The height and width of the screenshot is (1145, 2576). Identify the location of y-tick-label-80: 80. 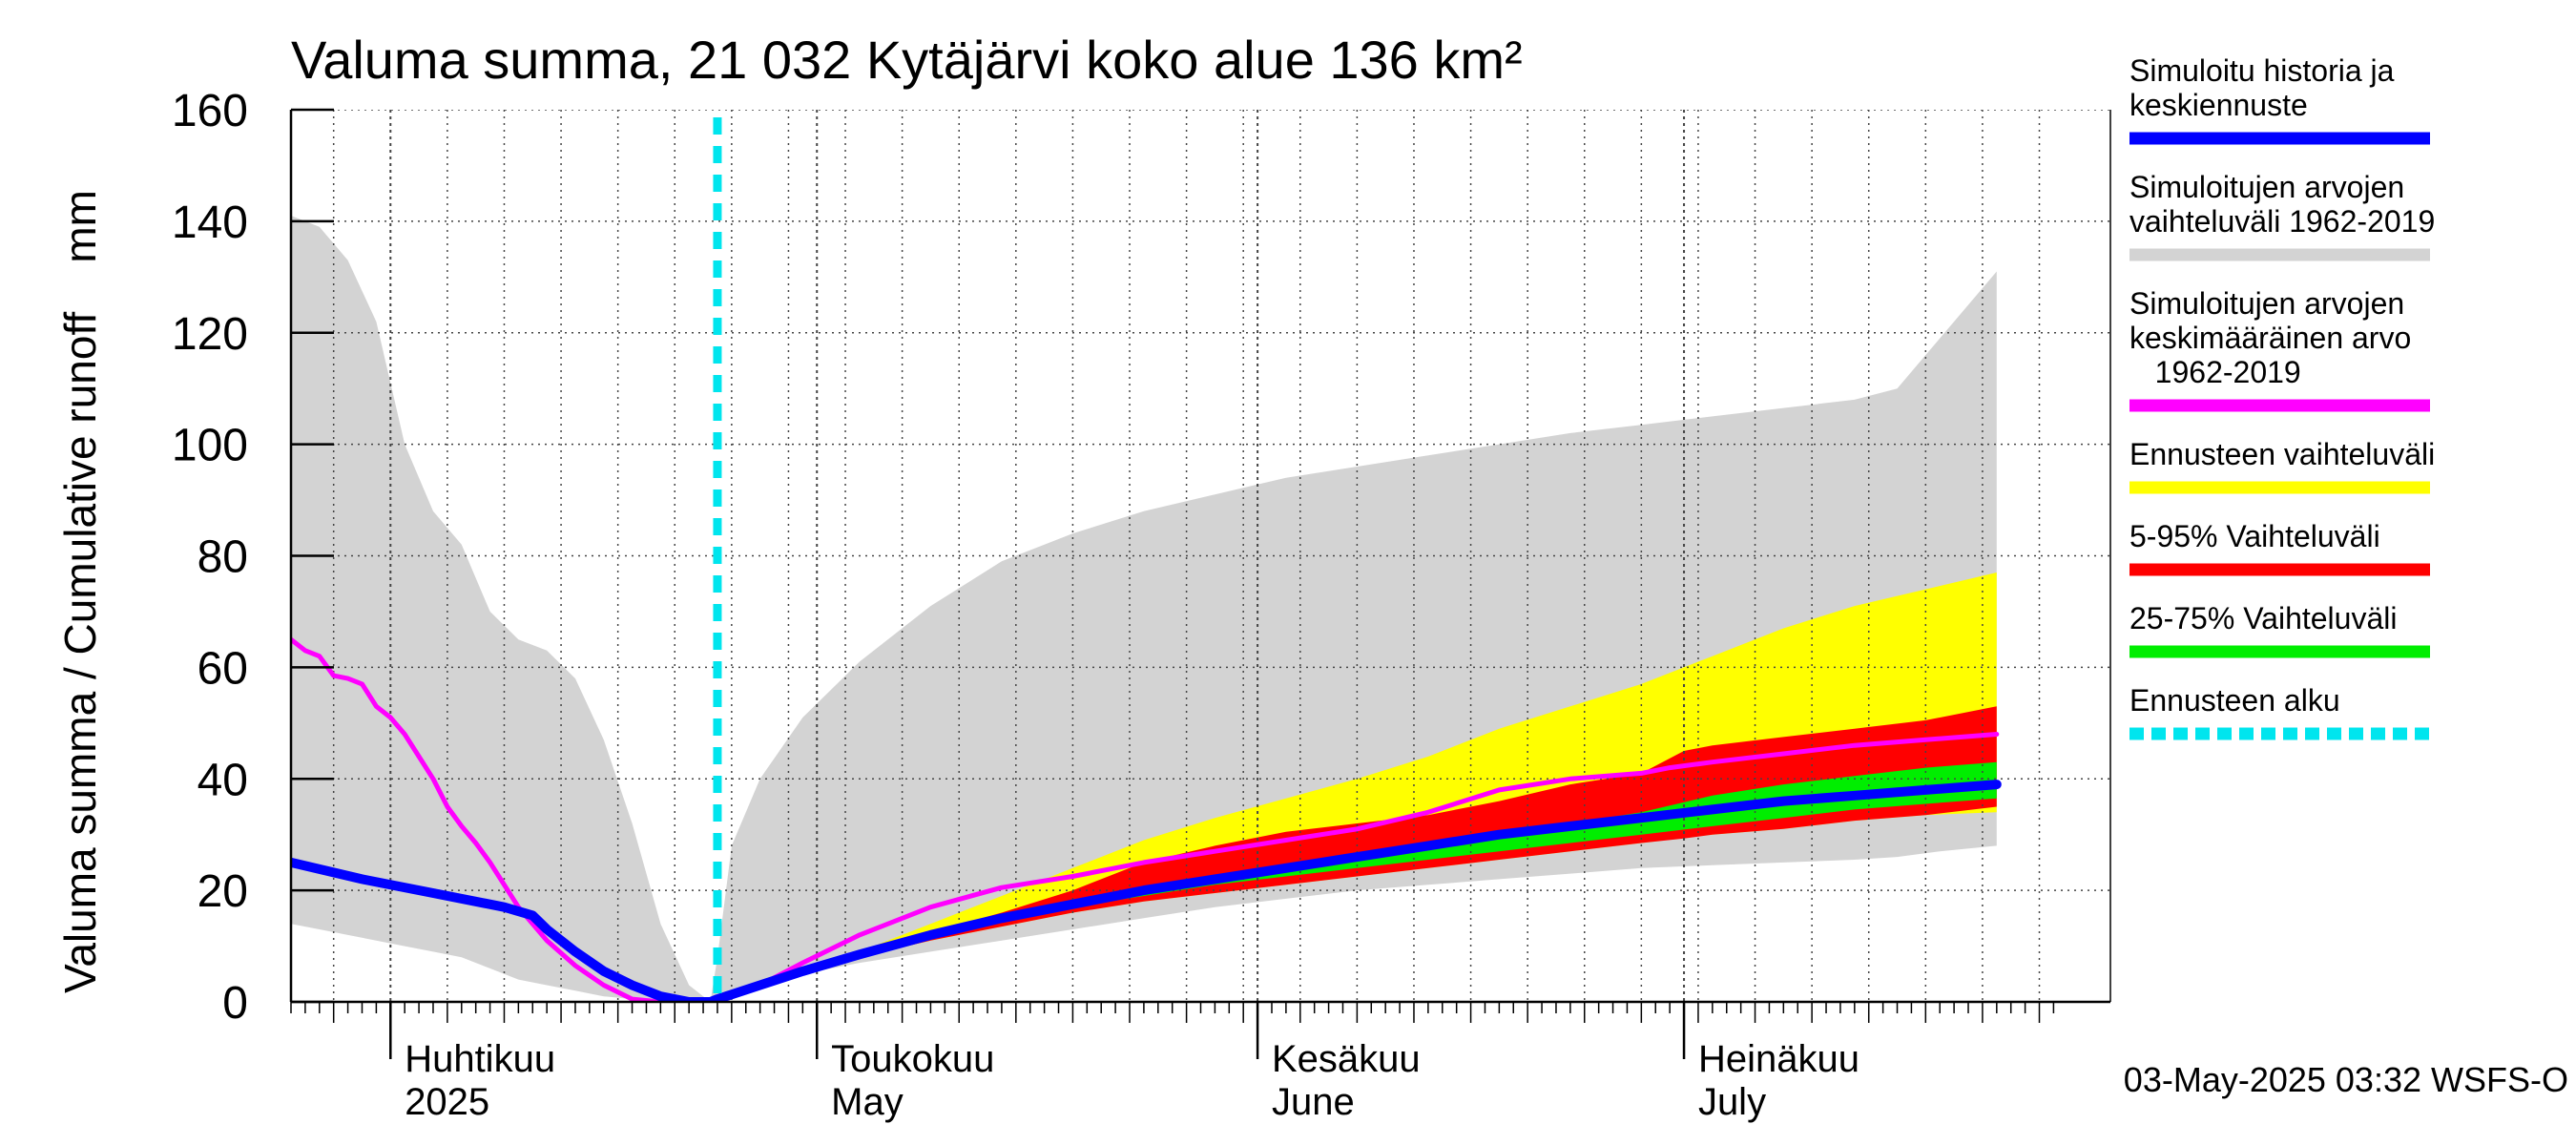
(222, 557).